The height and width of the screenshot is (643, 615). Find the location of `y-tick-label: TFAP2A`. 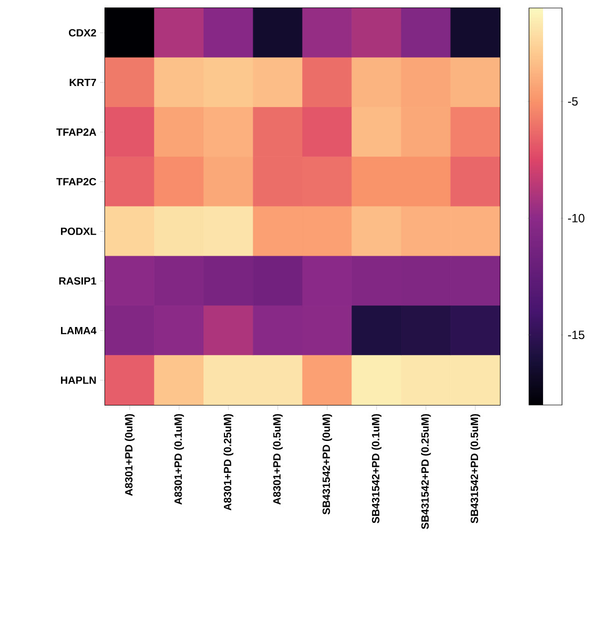

y-tick-label: TFAP2A is located at coordinates (76, 132).